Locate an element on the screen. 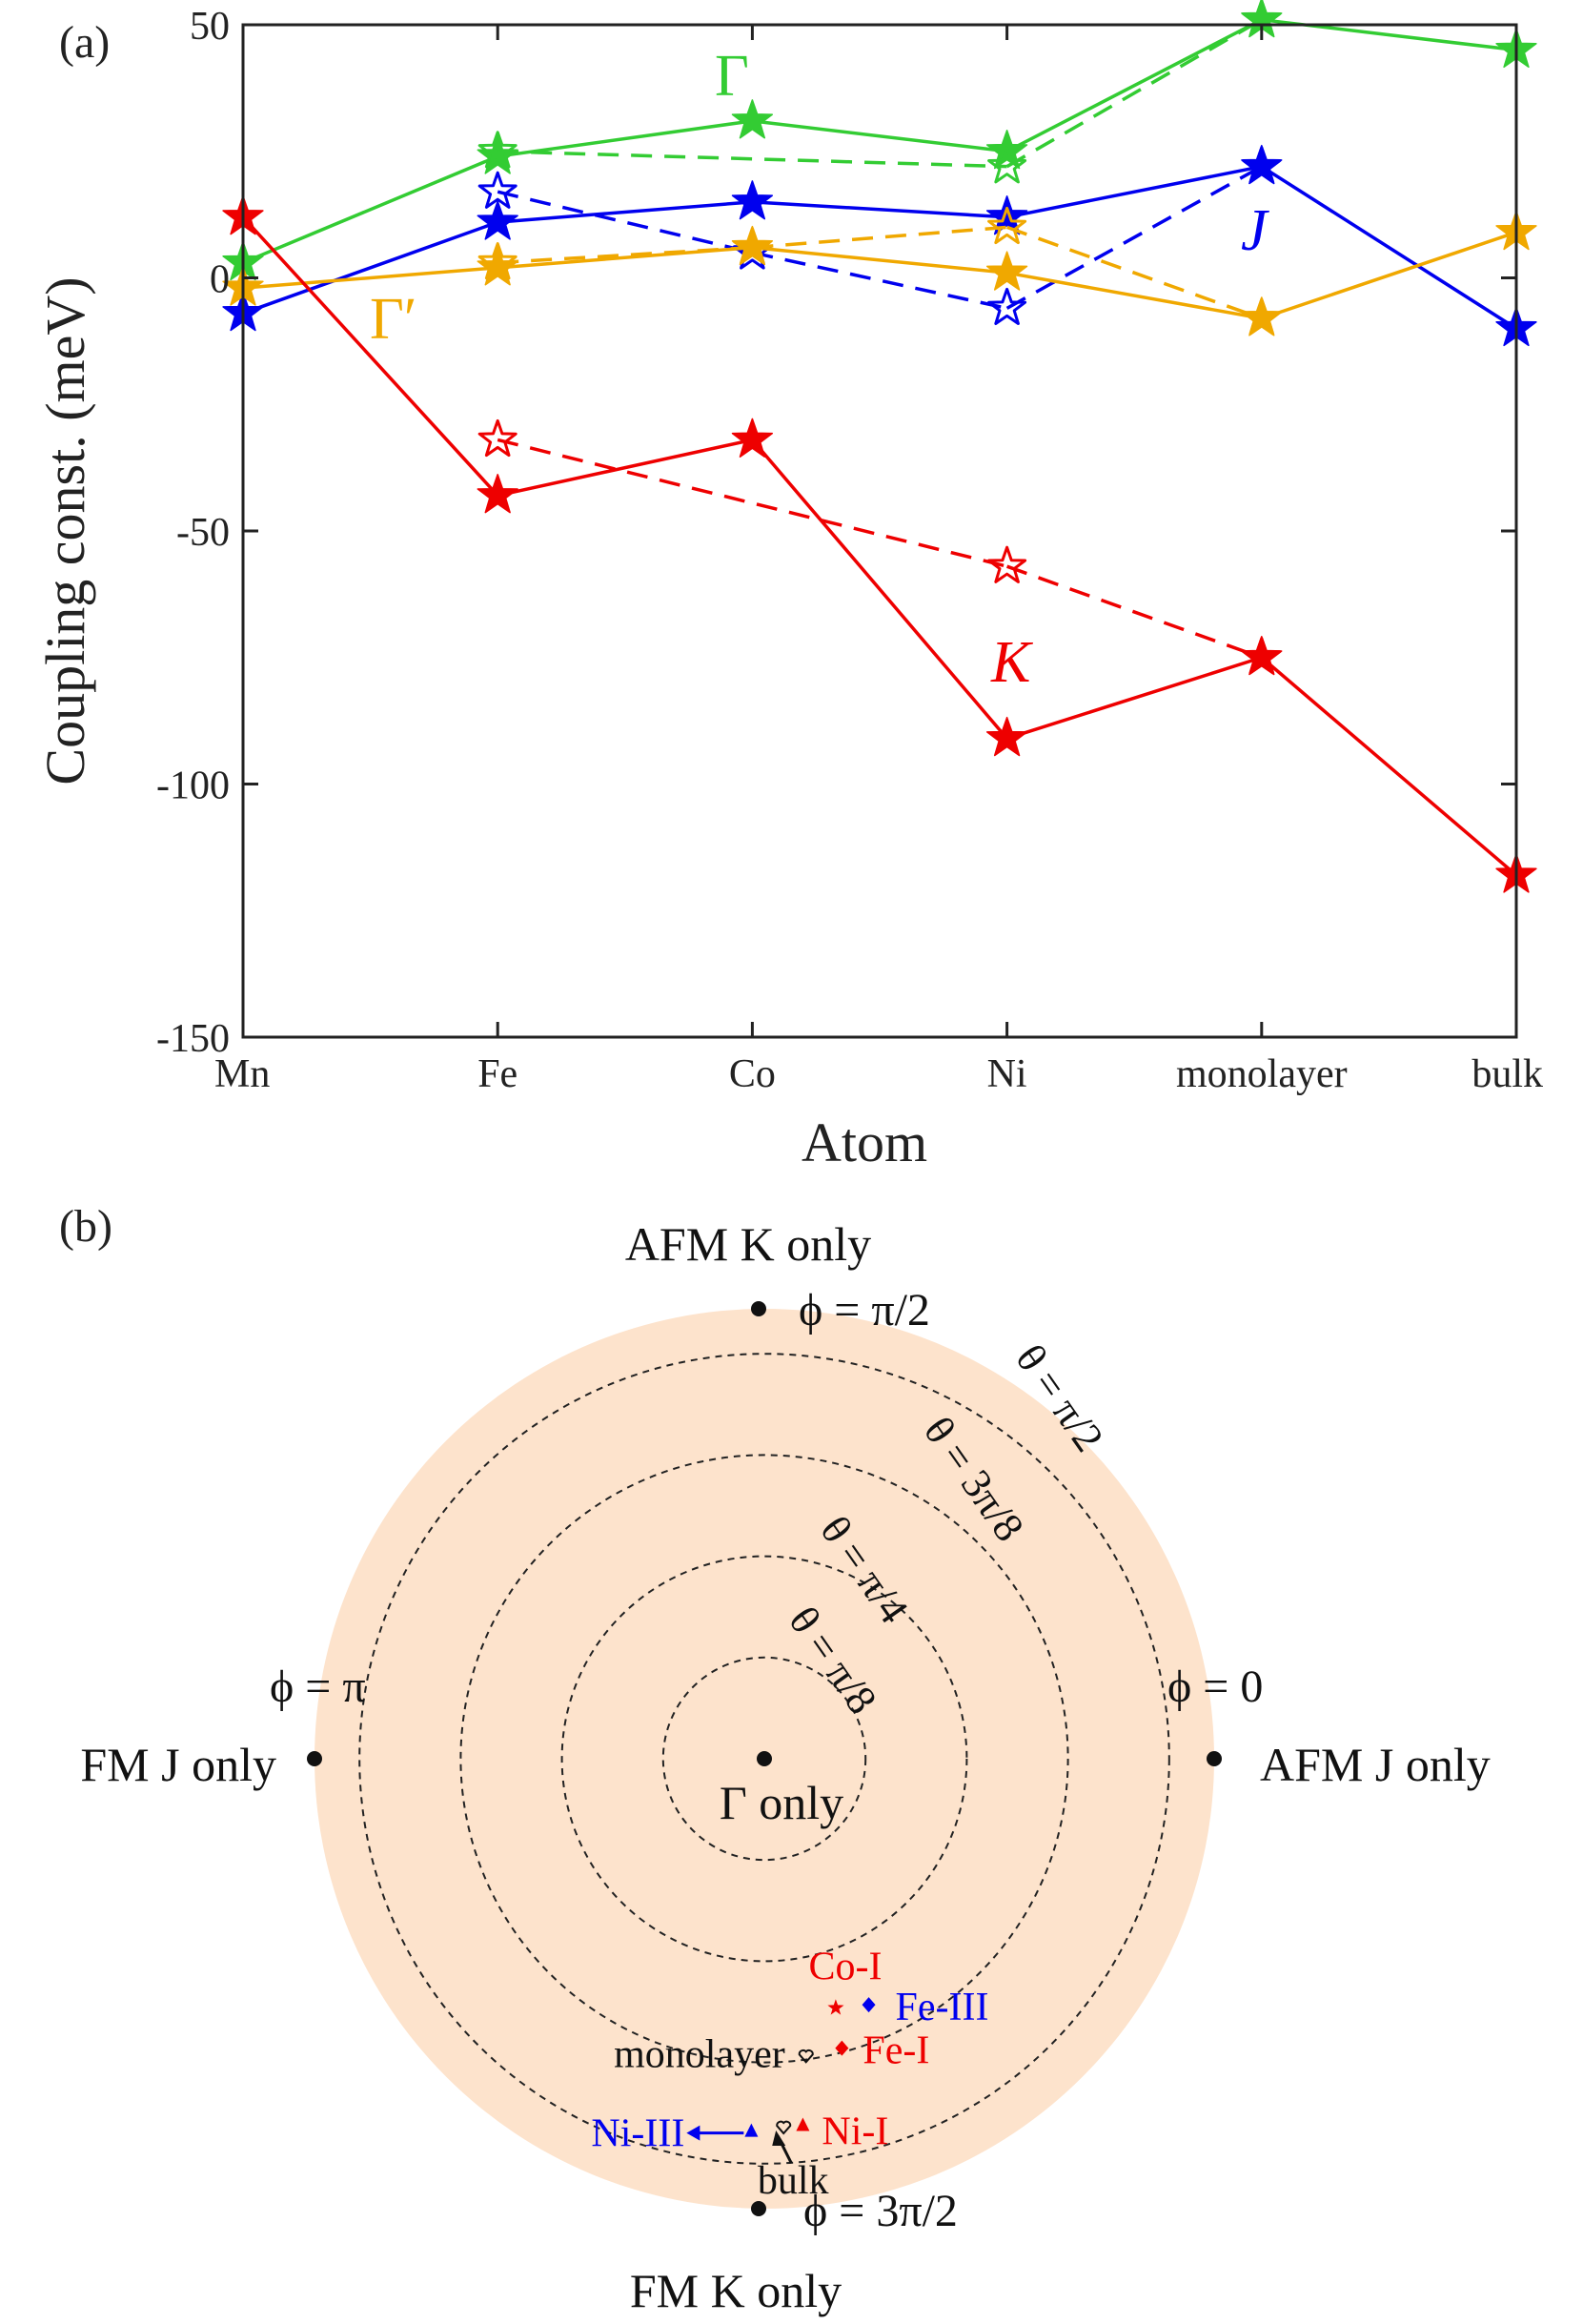 The height and width of the screenshot is (2324, 1583). point-bulk-arrow-head is located at coordinates (779, 2138).